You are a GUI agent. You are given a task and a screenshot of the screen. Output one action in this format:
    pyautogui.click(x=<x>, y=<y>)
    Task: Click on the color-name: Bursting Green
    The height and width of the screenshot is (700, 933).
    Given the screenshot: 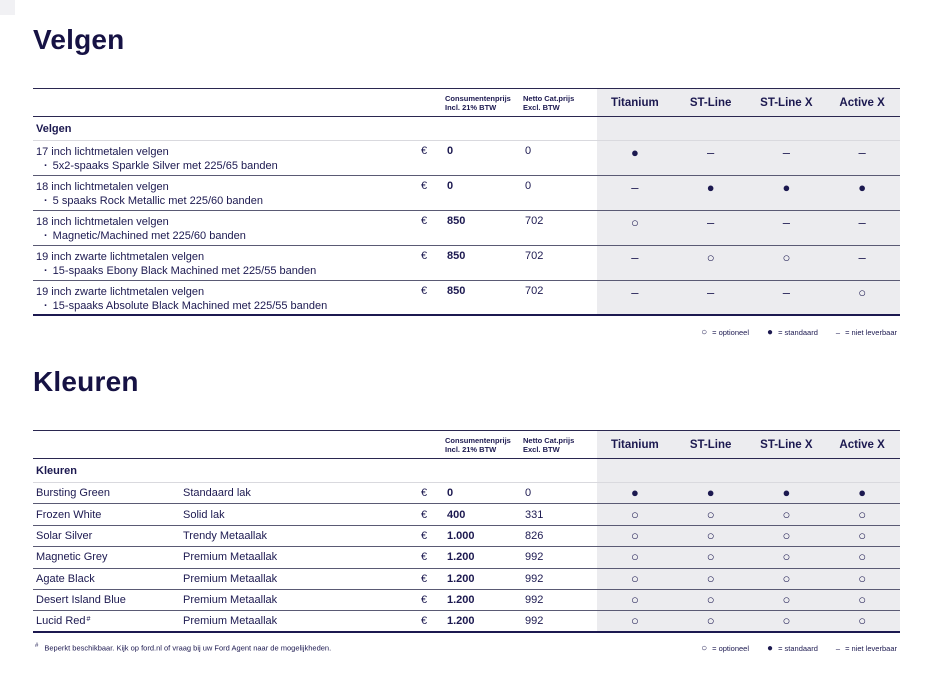 What is the action you would take?
    pyautogui.click(x=106, y=493)
    